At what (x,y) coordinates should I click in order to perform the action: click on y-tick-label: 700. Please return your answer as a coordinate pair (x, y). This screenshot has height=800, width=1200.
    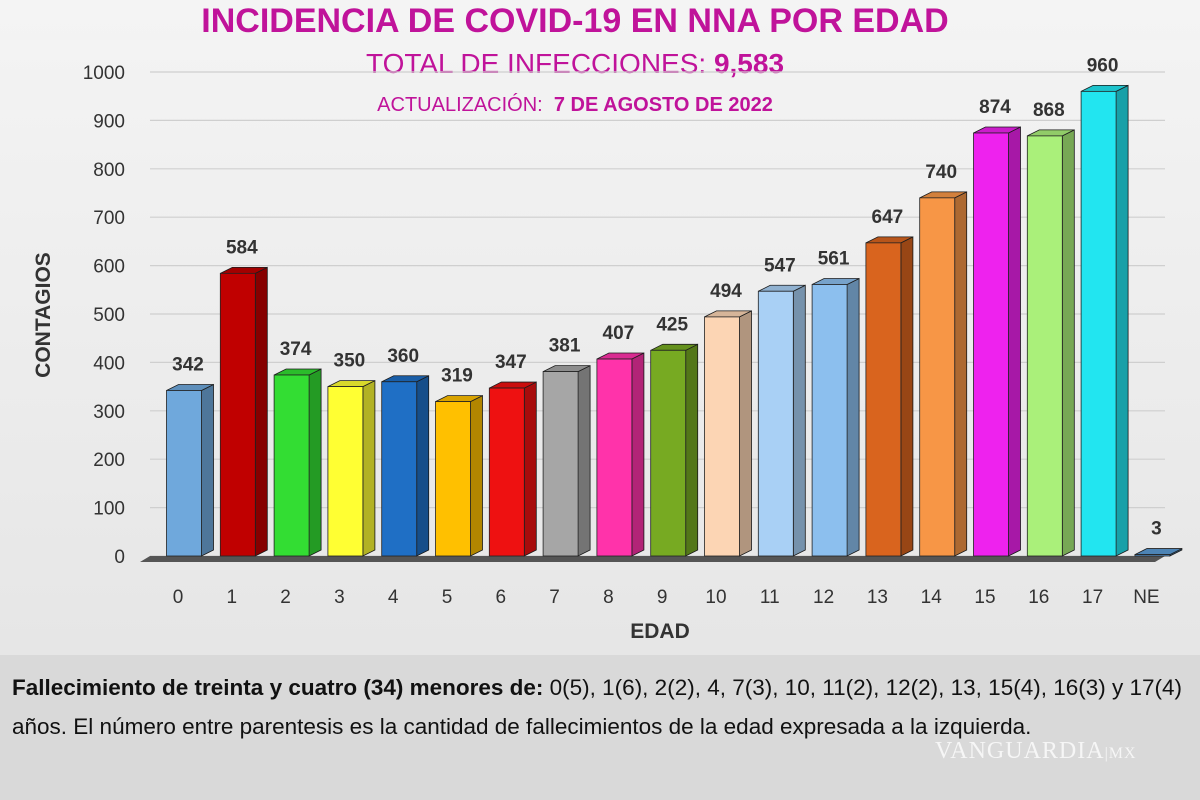
    Looking at the image, I should click on (109, 218).